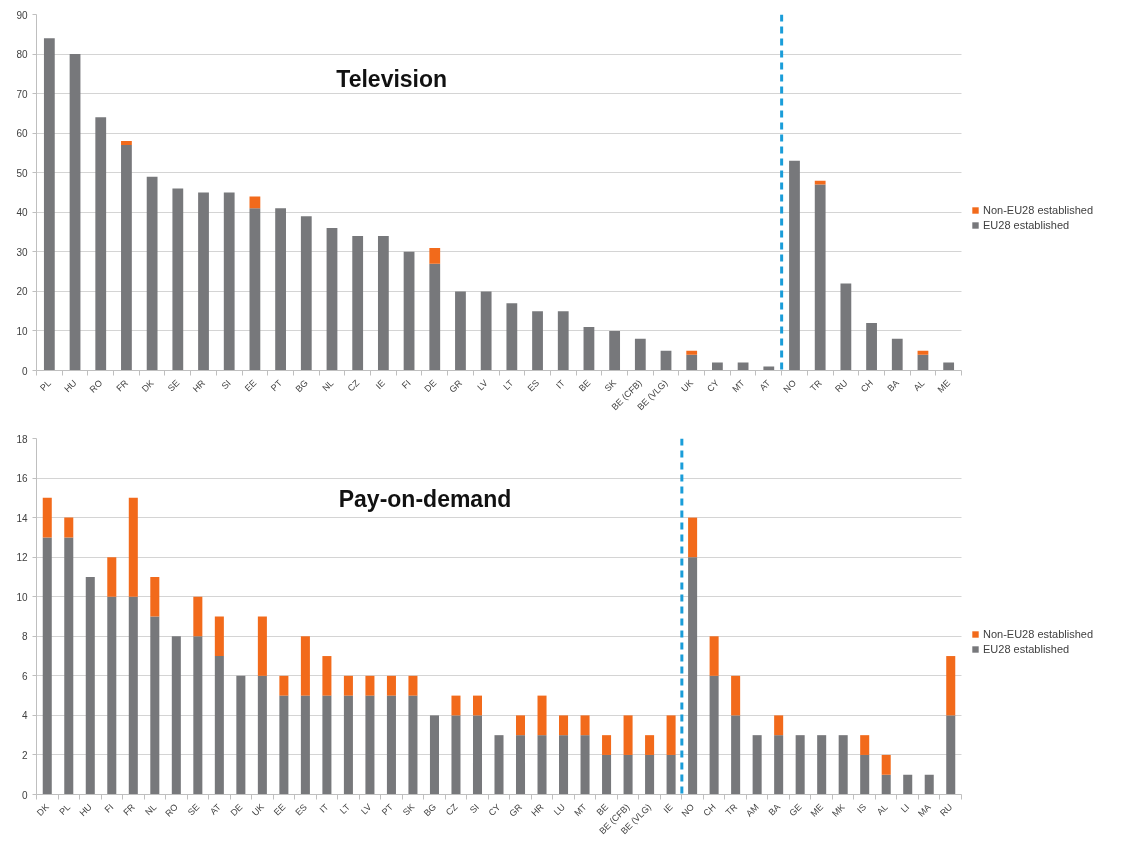 Image resolution: width=1137 pixels, height=853 pixels. What do you see at coordinates (584, 385) in the screenshot?
I see `x-tick-label: BE` at bounding box center [584, 385].